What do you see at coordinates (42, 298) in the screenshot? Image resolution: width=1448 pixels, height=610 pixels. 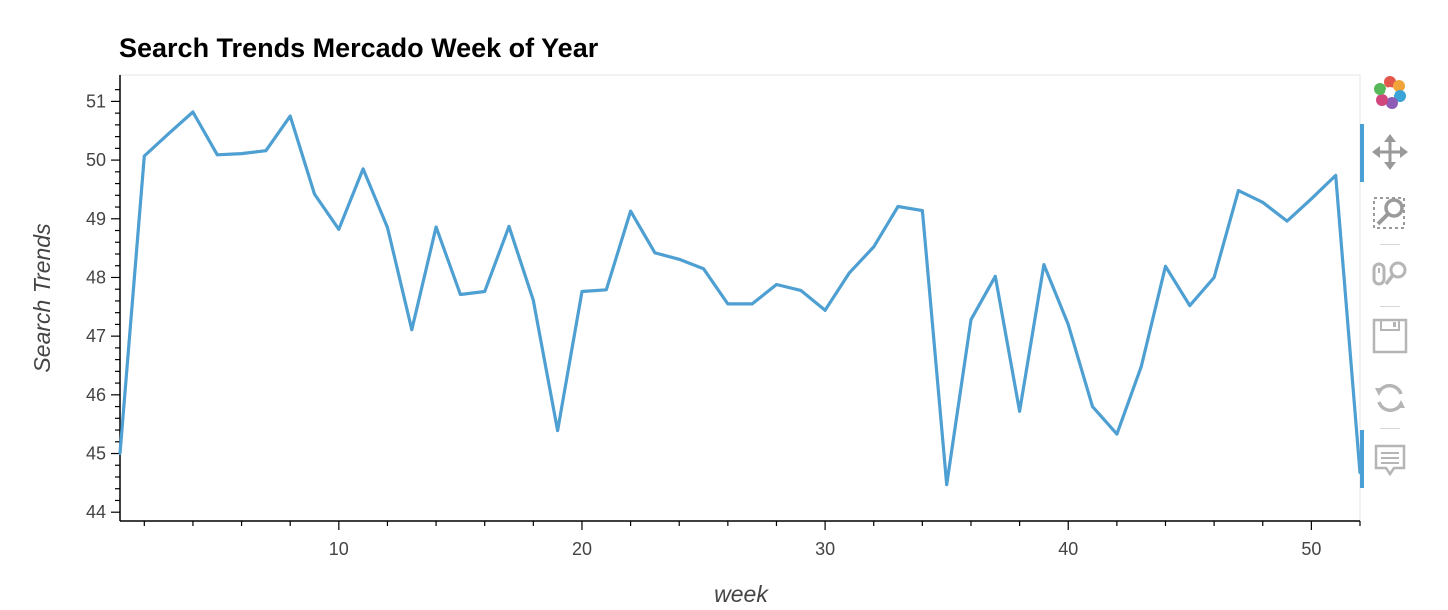 I see `y-axis-label: Search Trends` at bounding box center [42, 298].